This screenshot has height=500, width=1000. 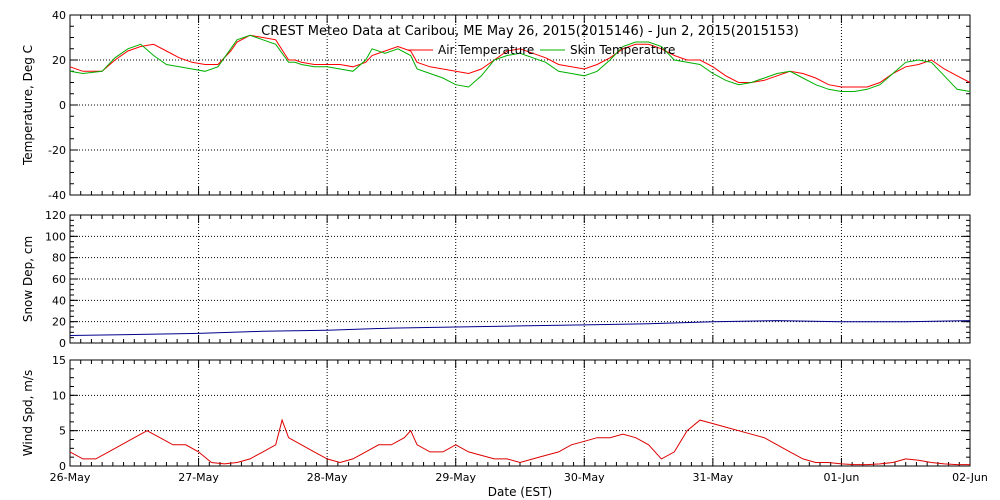 I want to click on x-tick-label: 01-Jun, so click(x=842, y=477).